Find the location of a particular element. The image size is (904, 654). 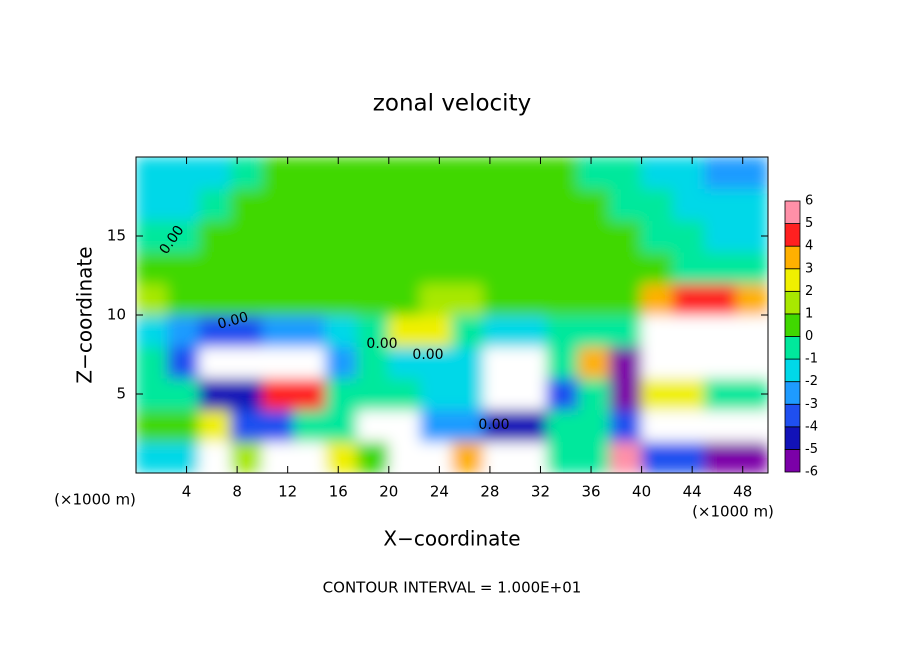

colorbar-tick-label: 2 is located at coordinates (809, 291).